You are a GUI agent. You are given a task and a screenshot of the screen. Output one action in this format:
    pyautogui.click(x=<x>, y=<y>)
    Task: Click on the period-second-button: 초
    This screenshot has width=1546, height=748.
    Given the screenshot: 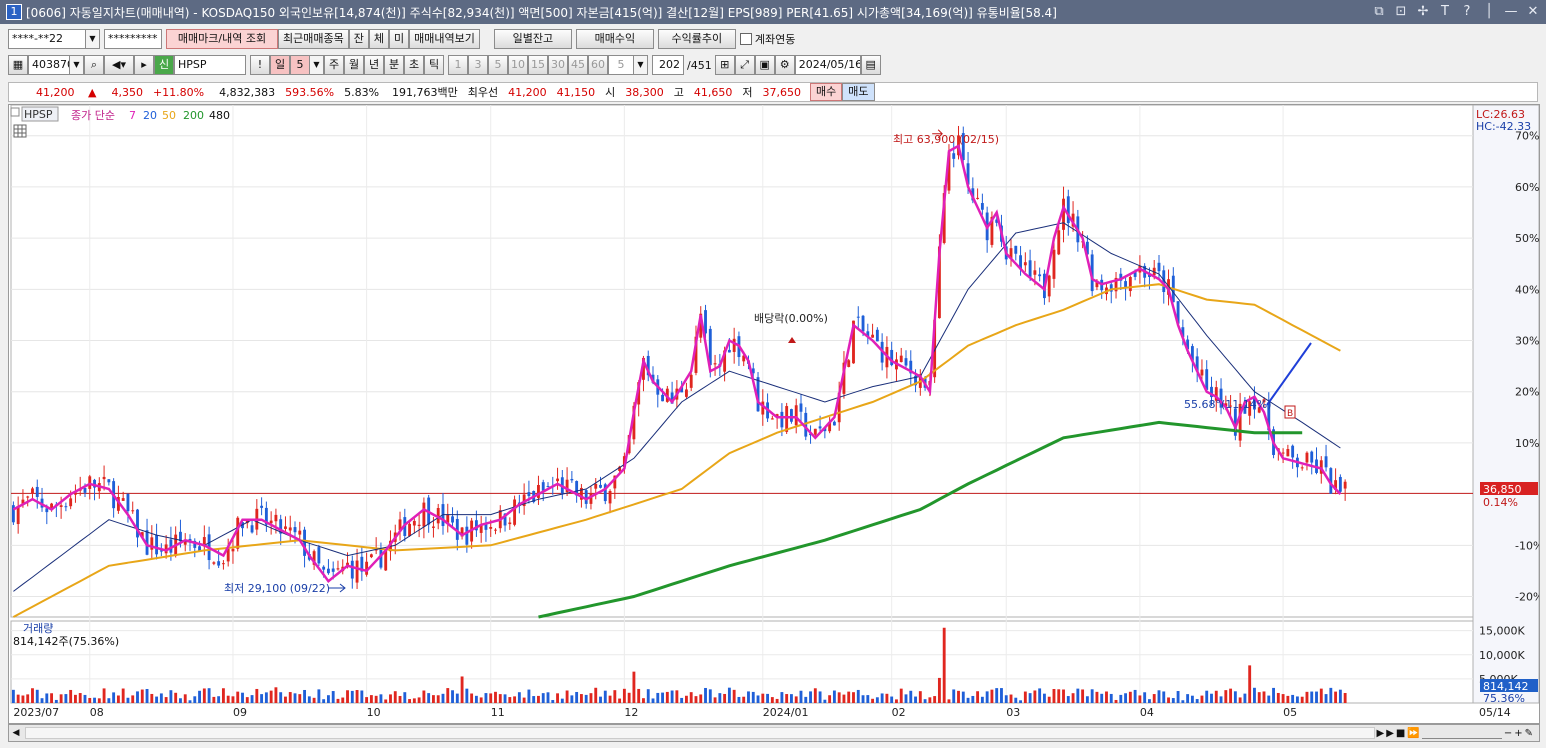 What is the action you would take?
    pyautogui.click(x=414, y=65)
    